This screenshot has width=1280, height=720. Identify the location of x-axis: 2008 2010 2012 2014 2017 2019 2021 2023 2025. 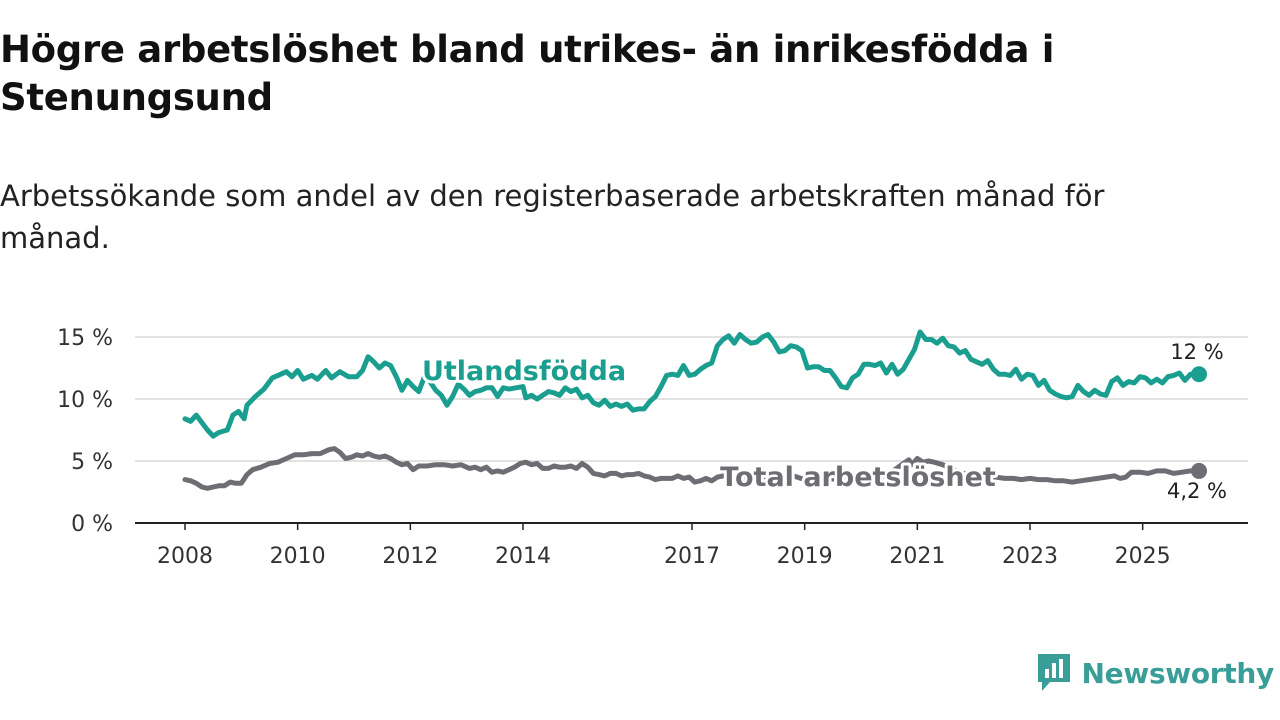
(691, 545).